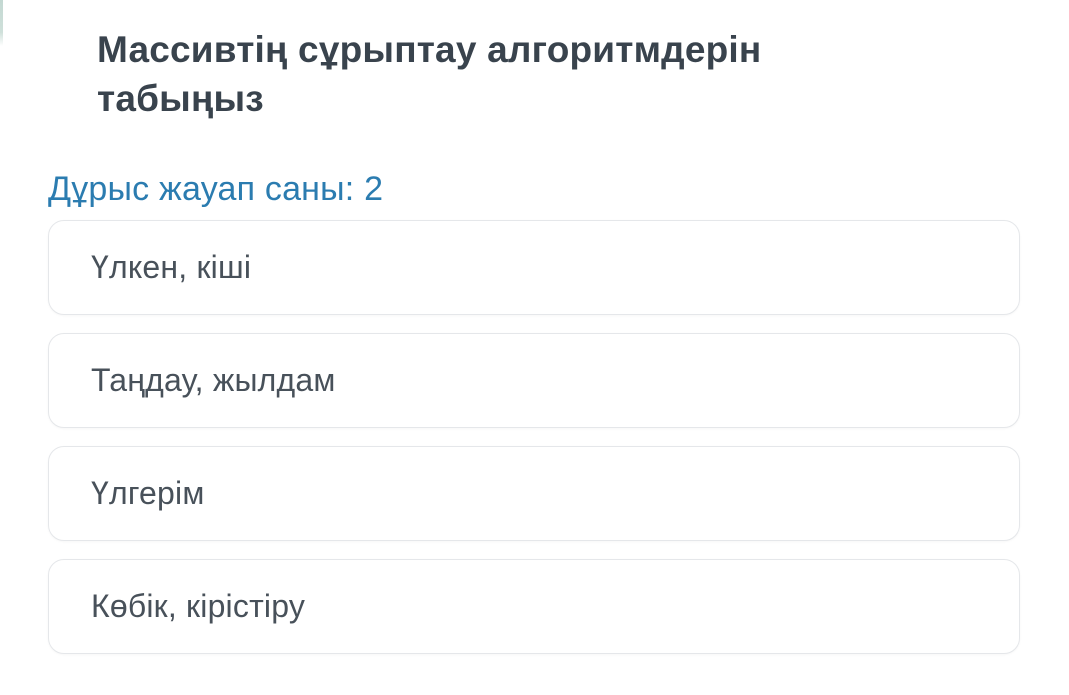 Image resolution: width=1069 pixels, height=695 pixels. Describe the element at coordinates (534, 380) in the screenshot. I see `option-card-2: Таңдау, жылдам` at that location.